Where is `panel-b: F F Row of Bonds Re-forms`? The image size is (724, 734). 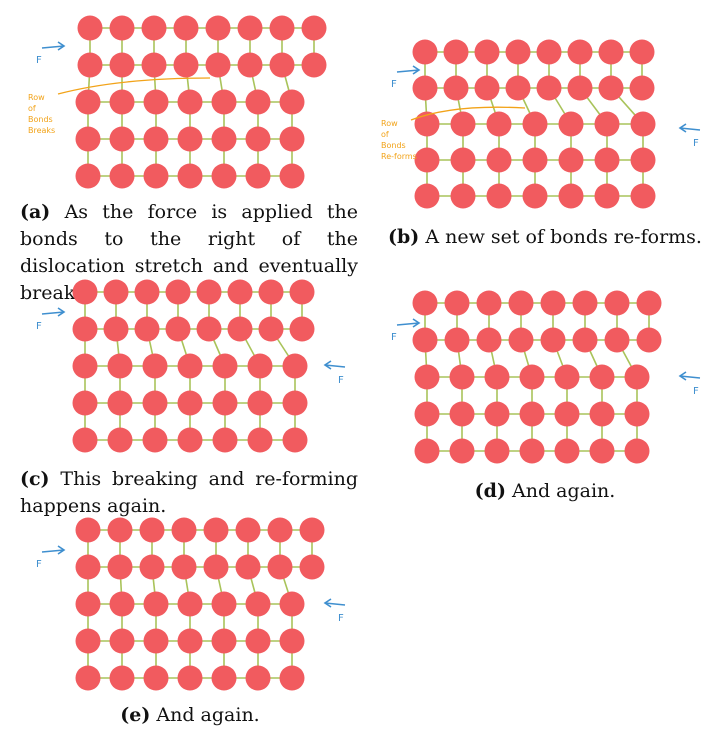 panel-b: F F Row of Bonds Re-forms is located at coordinates (545, 122).